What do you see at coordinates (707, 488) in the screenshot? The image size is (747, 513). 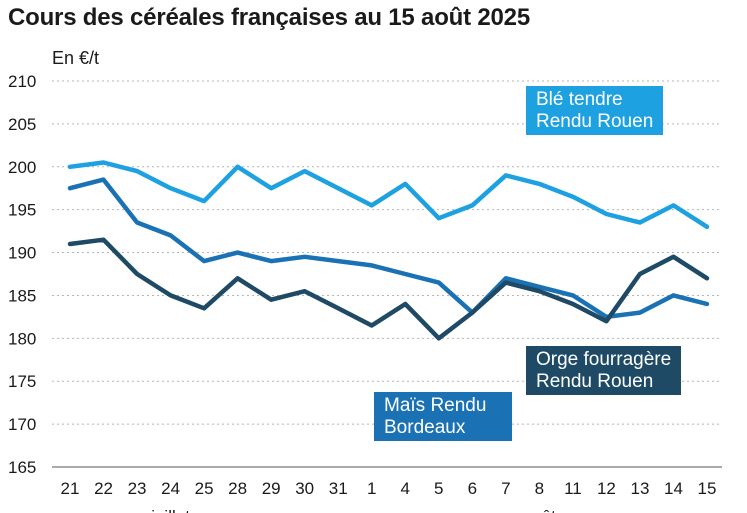 I see `x-tick-label: 15` at bounding box center [707, 488].